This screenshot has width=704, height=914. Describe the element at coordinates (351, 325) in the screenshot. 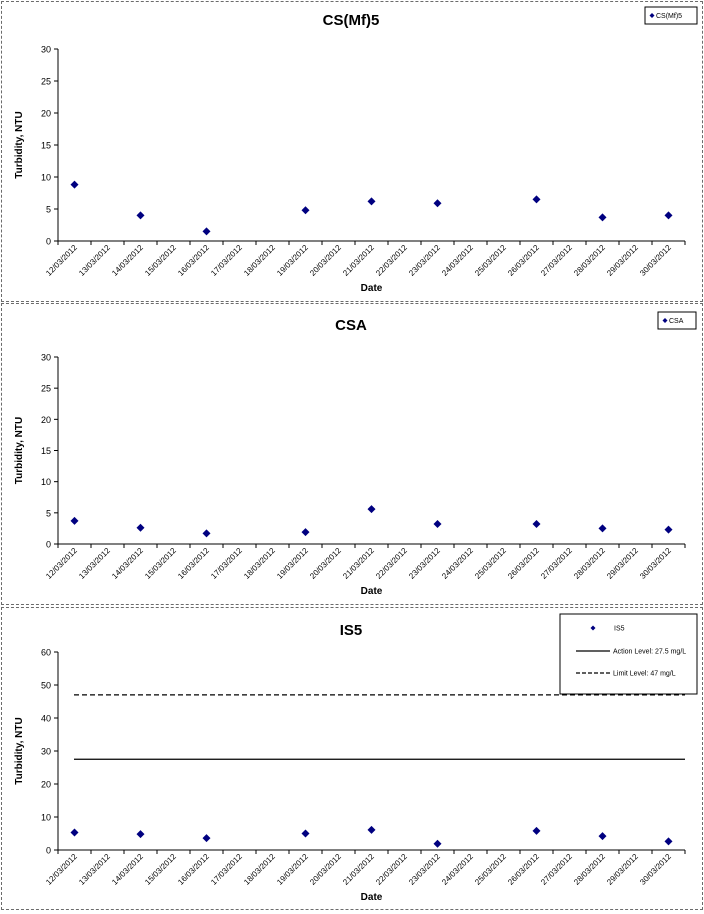

I see `chart-title: CSA` at that location.